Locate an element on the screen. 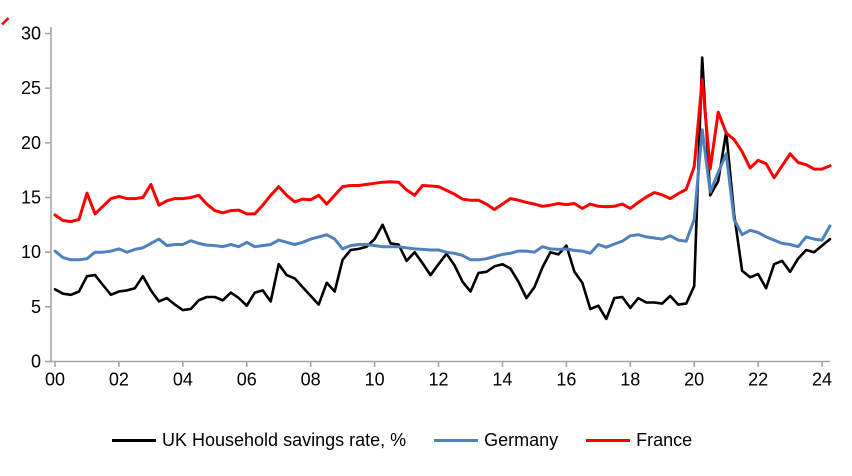  svg-text: 5 is located at coordinates (36, 307).